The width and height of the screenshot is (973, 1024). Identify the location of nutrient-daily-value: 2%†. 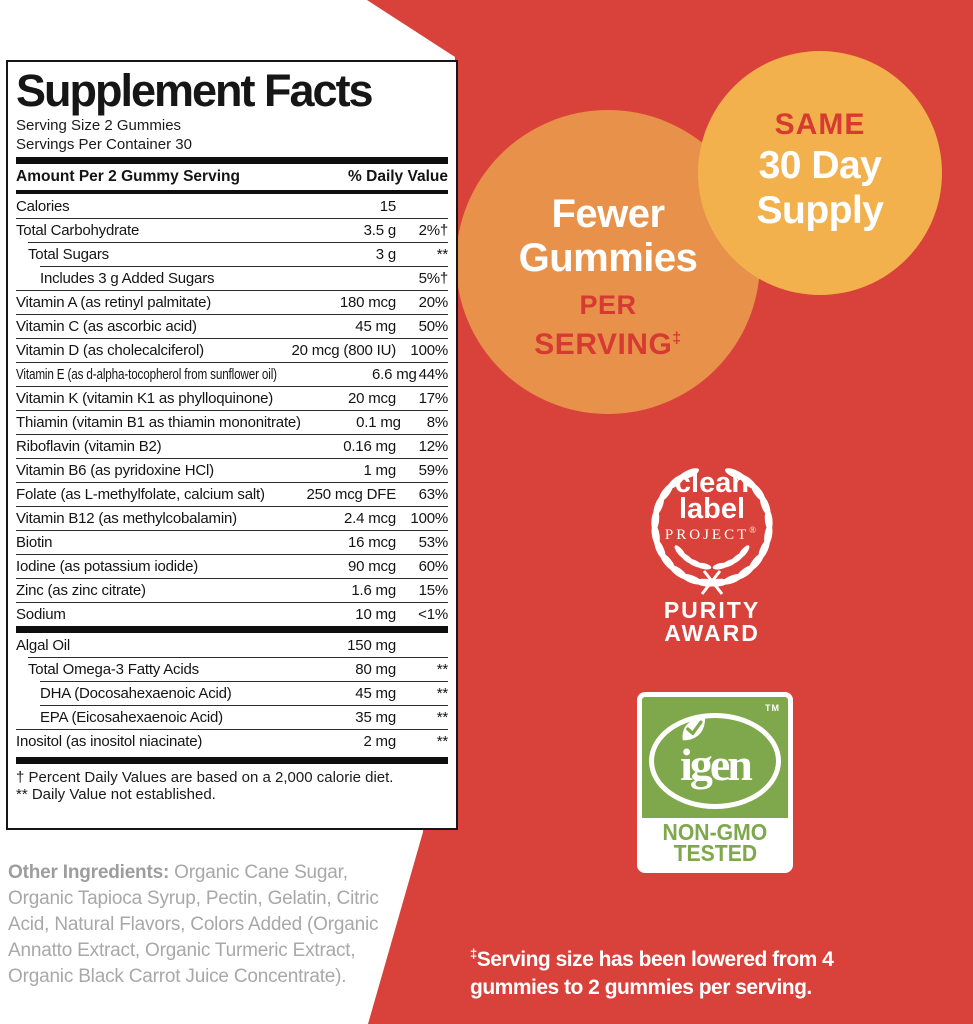
(433, 230).